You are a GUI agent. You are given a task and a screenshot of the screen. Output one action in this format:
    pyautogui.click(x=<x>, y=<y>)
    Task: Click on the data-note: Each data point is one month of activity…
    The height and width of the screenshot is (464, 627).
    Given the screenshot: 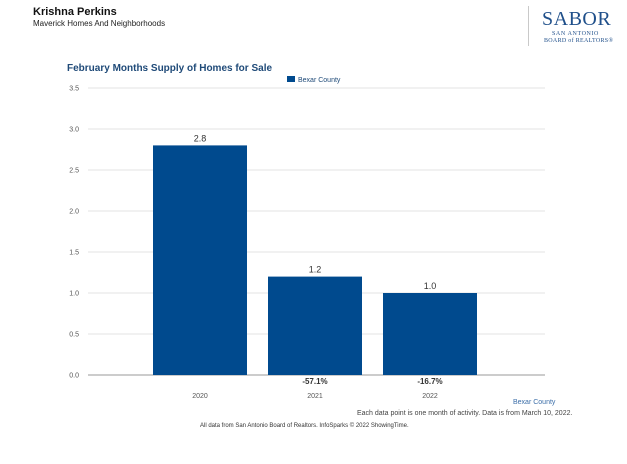 What is the action you would take?
    pyautogui.click(x=465, y=413)
    